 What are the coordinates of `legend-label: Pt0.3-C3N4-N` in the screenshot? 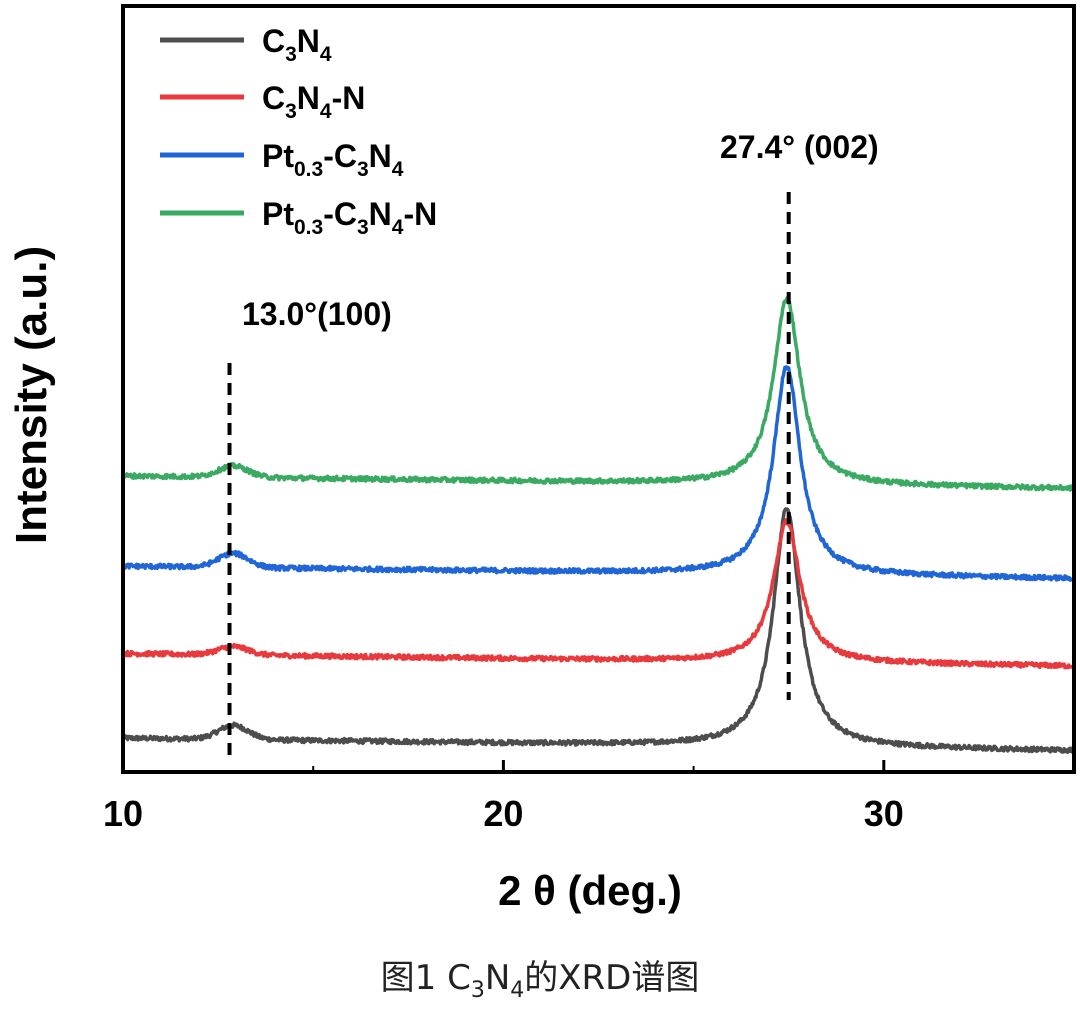 It's located at (349, 217).